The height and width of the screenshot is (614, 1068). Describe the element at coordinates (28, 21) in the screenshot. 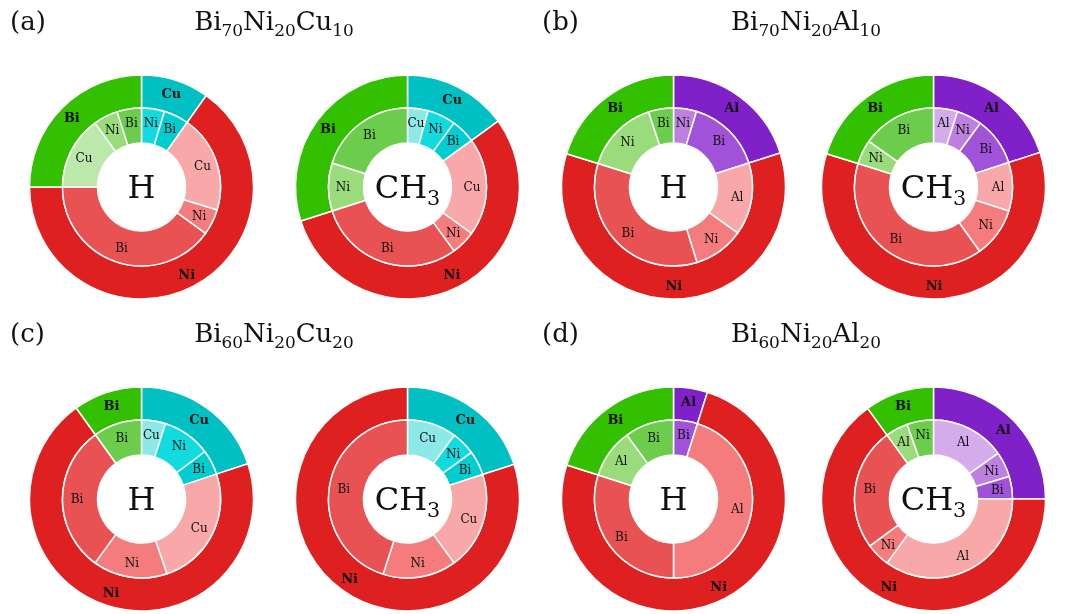

I see `text: (a)` at that location.